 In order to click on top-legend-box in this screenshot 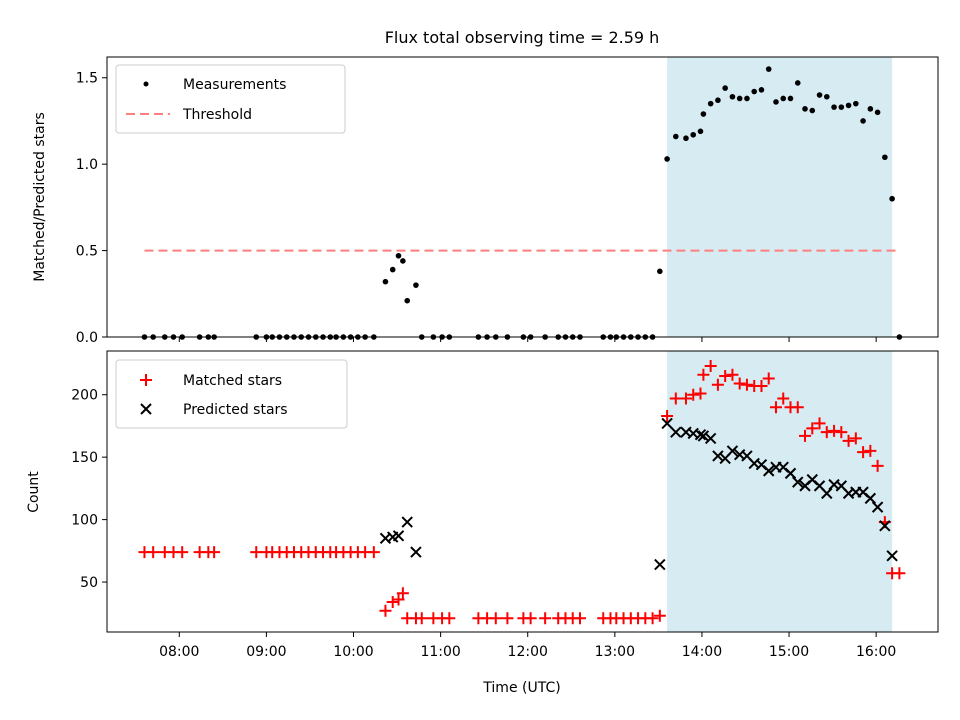, I will do `click(230, 99)`.